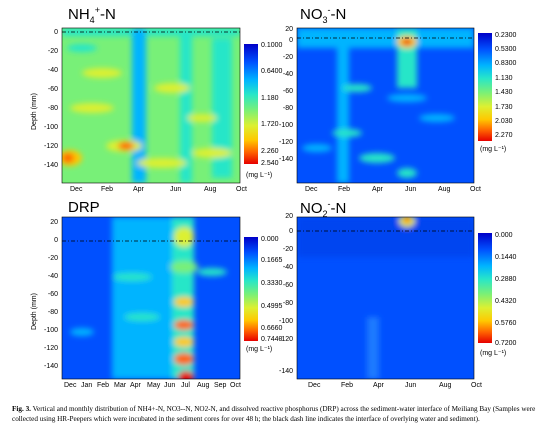 The width and height of the screenshot is (554, 434). What do you see at coordinates (154, 385) in the screenshot?
I see `xtick: May` at bounding box center [154, 385].